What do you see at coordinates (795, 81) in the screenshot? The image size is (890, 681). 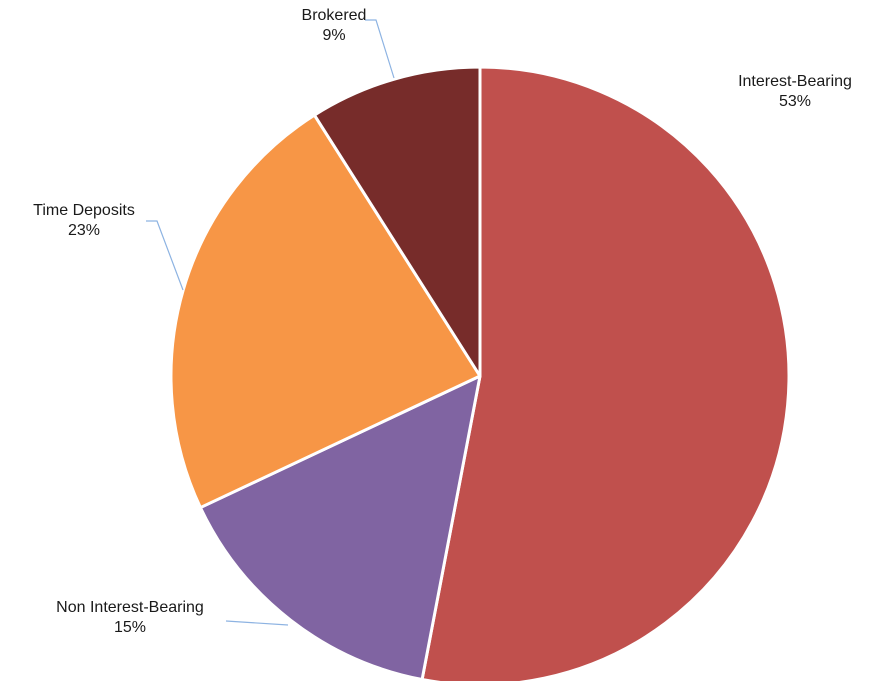 I see `slice-label-interest-bearing: Interest-Bearing` at bounding box center [795, 81].